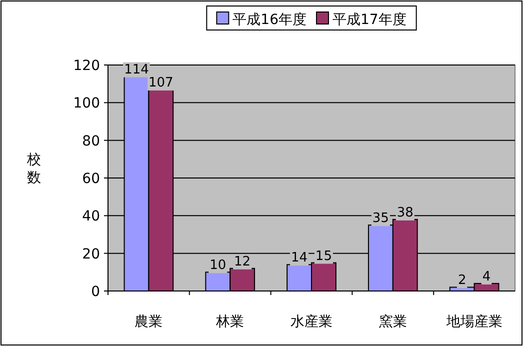  Describe the element at coordinates (91, 179) in the screenshot. I see `y-tick-label: 60` at that location.